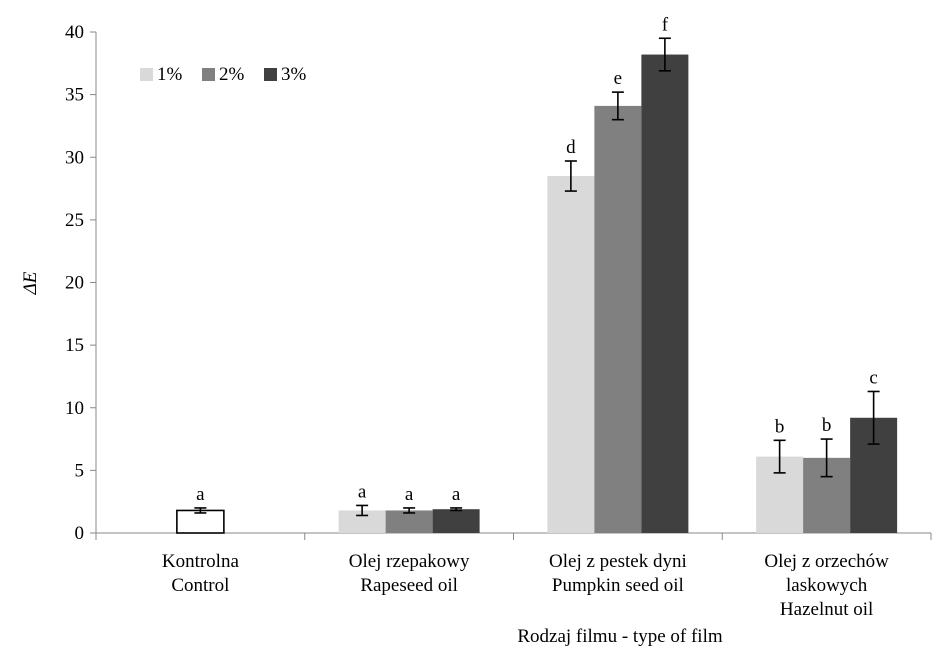  I want to click on category-label: Kontrolna, so click(201, 561).